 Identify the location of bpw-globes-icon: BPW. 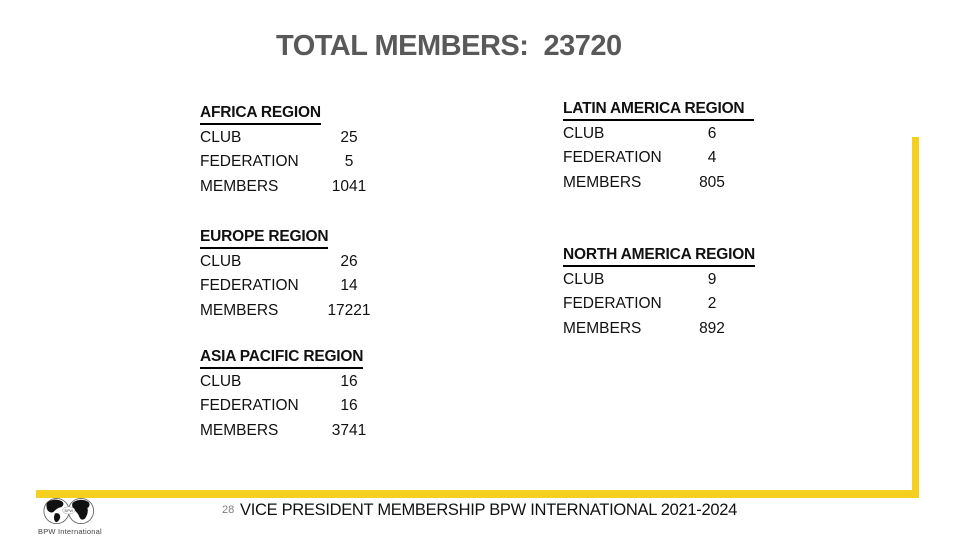
(69, 511).